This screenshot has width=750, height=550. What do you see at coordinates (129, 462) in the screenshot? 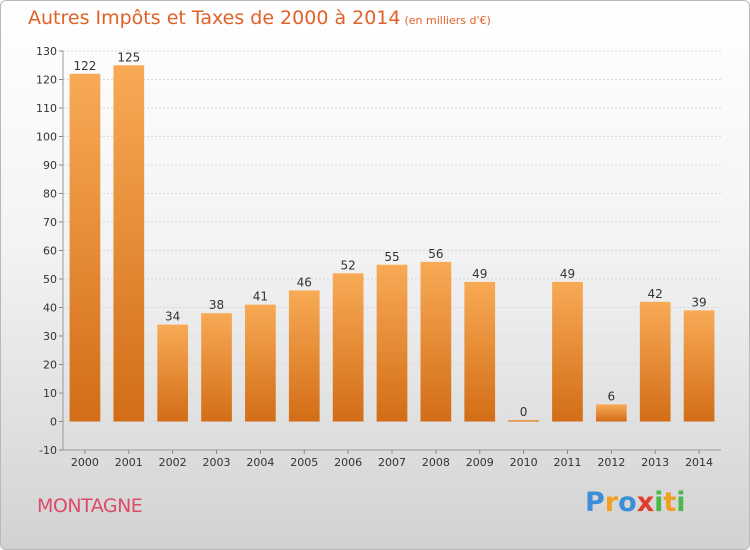
I see `x-tick-label: 2001` at bounding box center [129, 462].